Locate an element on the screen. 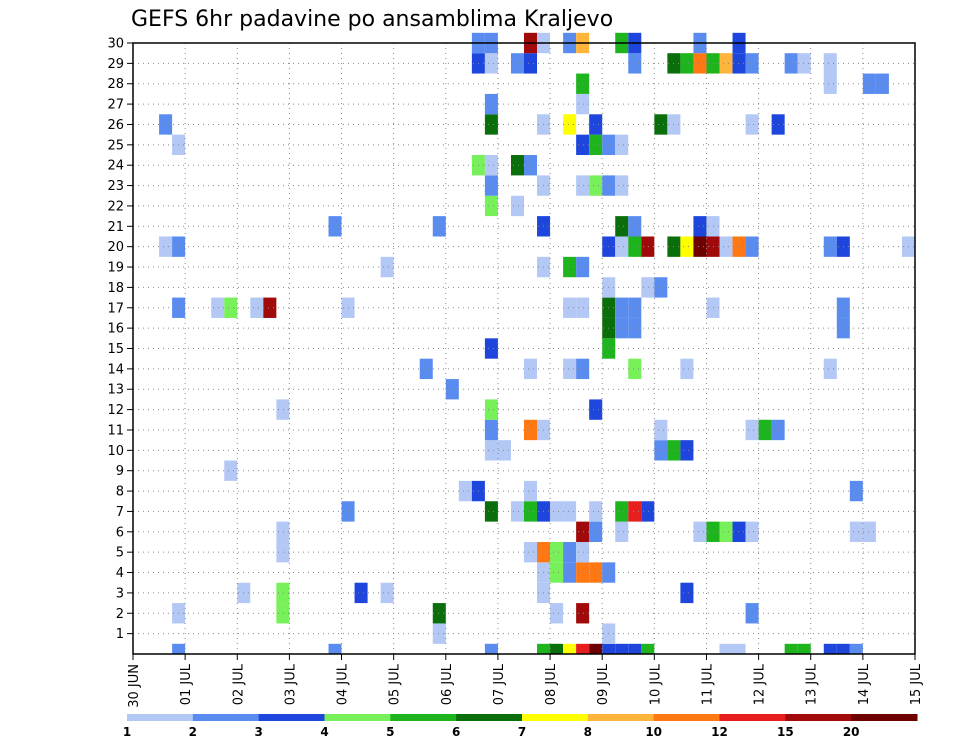 Image resolution: width=960 pixels, height=742 pixels. x-tick-label: 07 JUL is located at coordinates (499, 684).